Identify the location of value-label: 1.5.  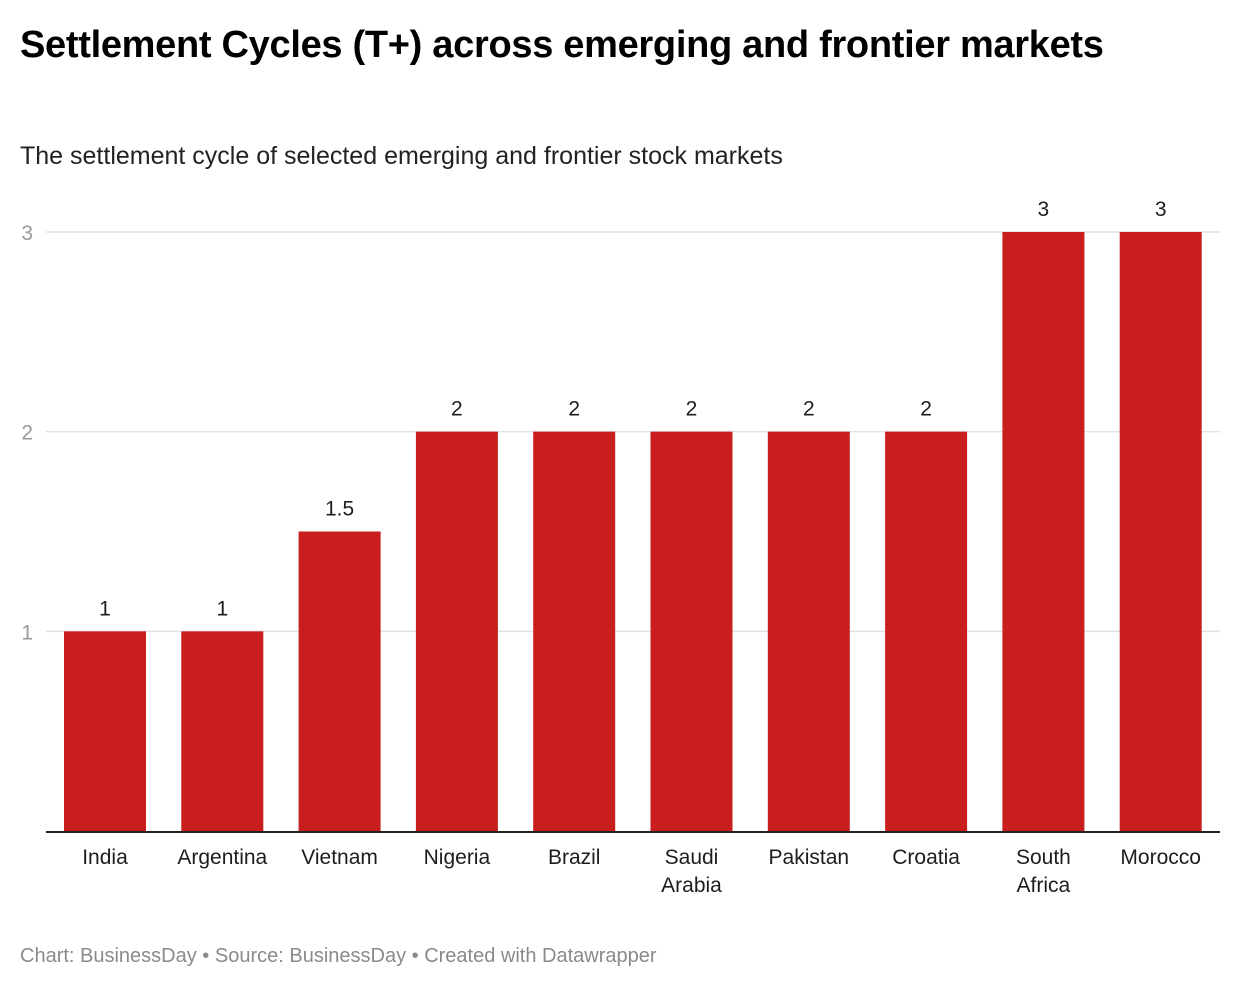
(339, 509).